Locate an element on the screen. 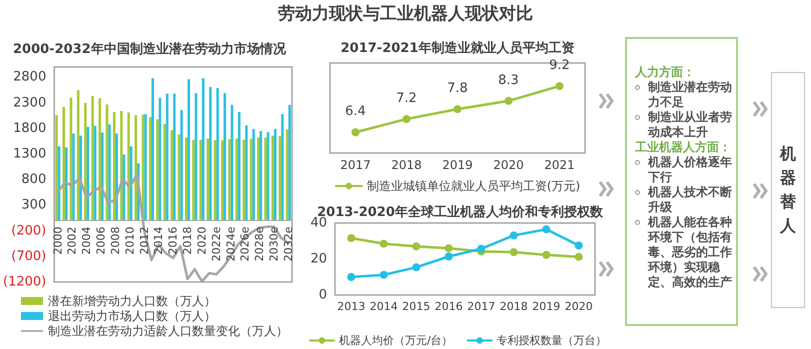 The height and width of the screenshot is (349, 811). y-tick-label: (1200) is located at coordinates (24, 282).